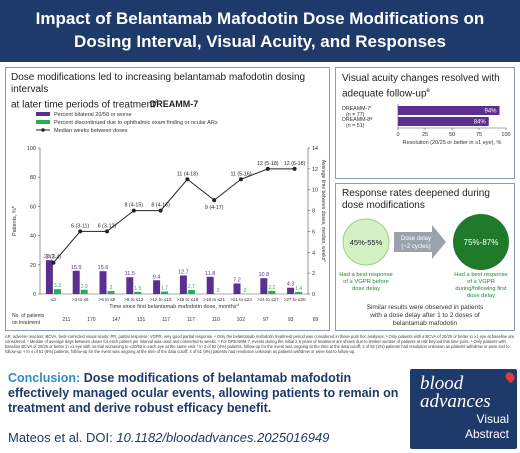  What do you see at coordinates (313, 253) in the screenshot?
I see `y2-tick-label-2: 4` at bounding box center [313, 253].